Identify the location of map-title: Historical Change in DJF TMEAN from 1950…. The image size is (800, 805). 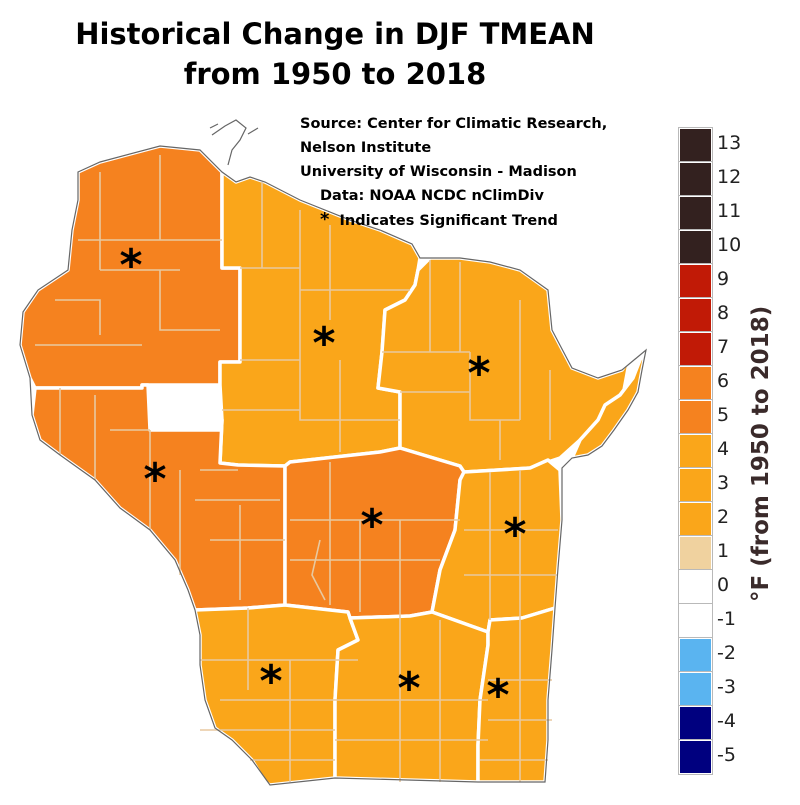
(335, 54).